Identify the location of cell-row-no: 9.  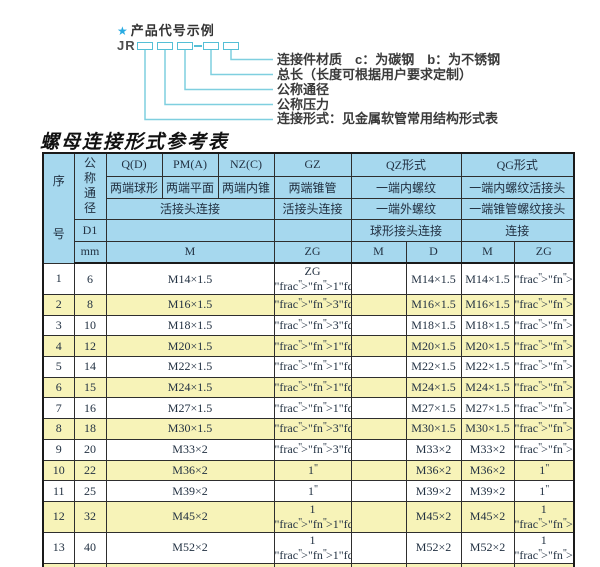
(58, 449).